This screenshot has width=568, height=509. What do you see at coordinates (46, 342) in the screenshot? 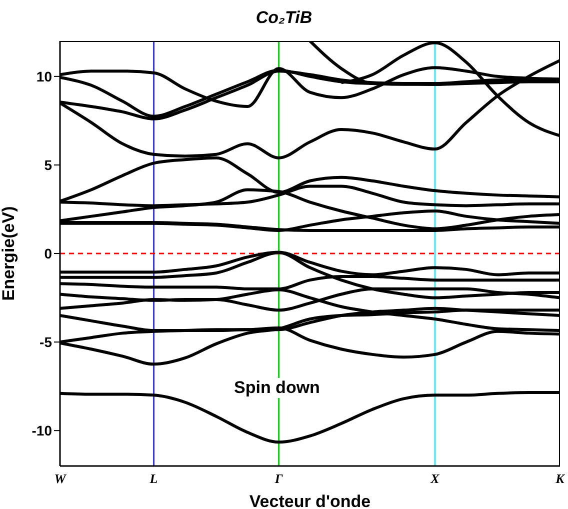
I see `y-tick-label: -5` at bounding box center [46, 342].